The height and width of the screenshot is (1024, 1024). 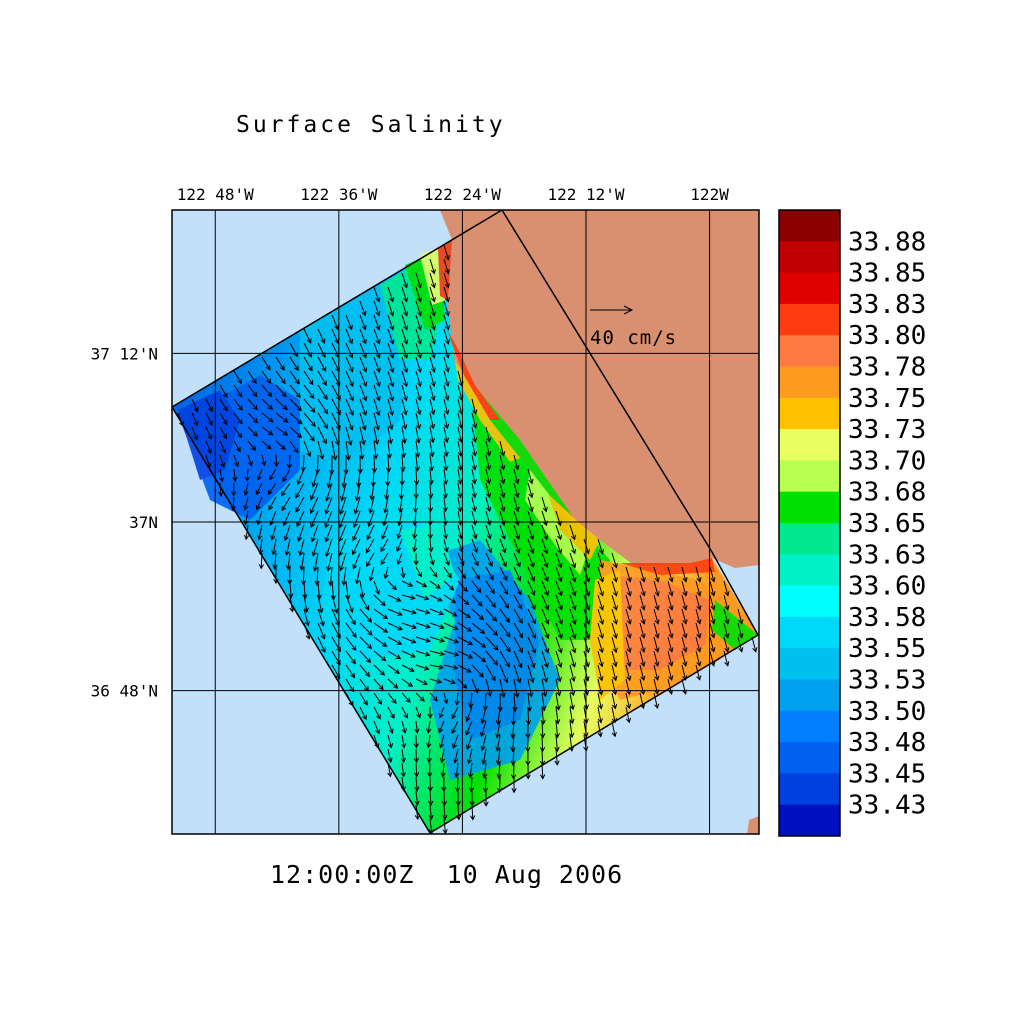 What do you see at coordinates (887, 555) in the screenshot?
I see `colorbar-label: 33.63` at bounding box center [887, 555].